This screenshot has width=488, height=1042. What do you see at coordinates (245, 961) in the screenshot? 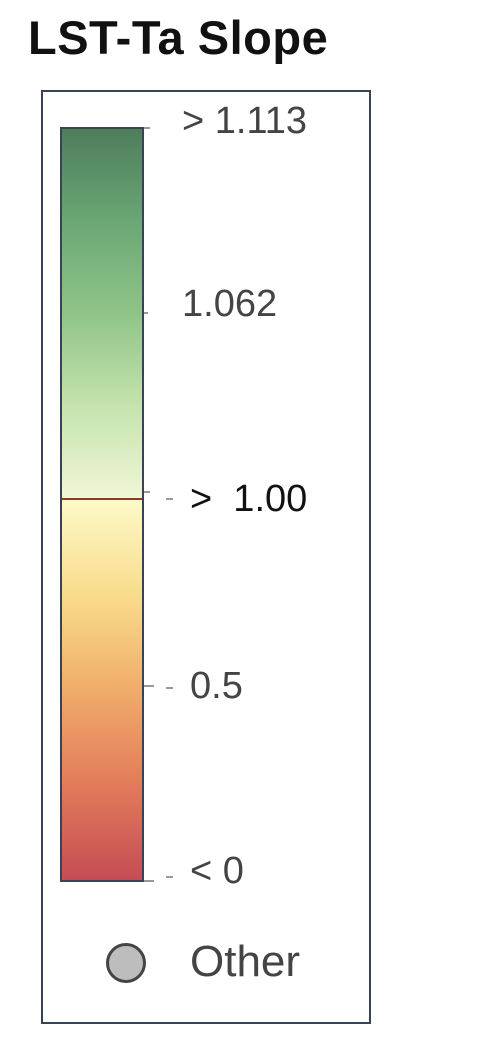
I see `other-label: Other` at bounding box center [245, 961].